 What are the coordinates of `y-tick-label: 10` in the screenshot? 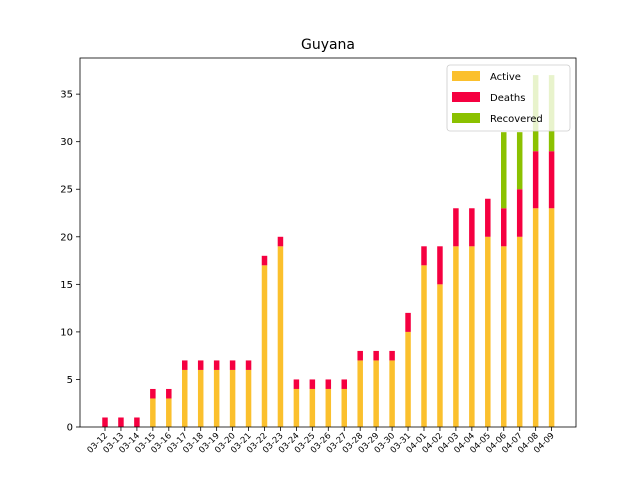 It's located at (66, 332).